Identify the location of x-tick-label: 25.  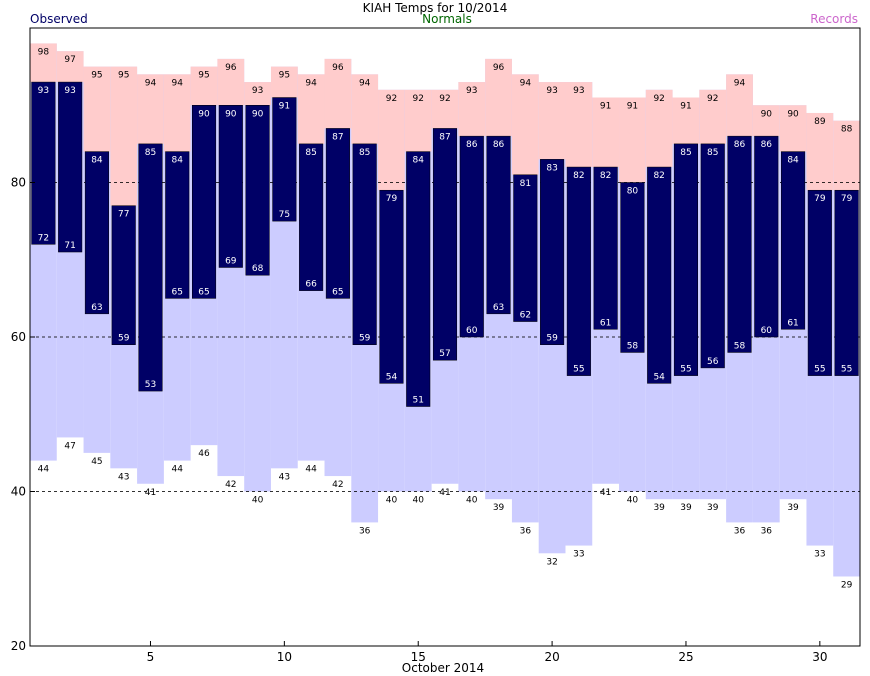
(685, 657).